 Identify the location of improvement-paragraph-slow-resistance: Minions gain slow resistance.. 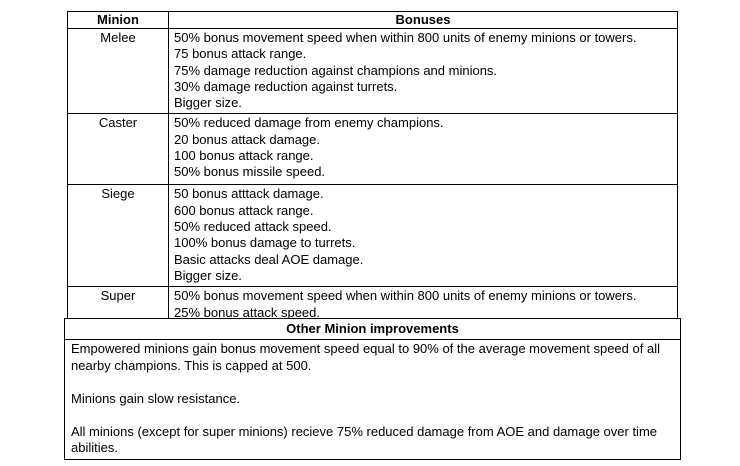
(156, 398).